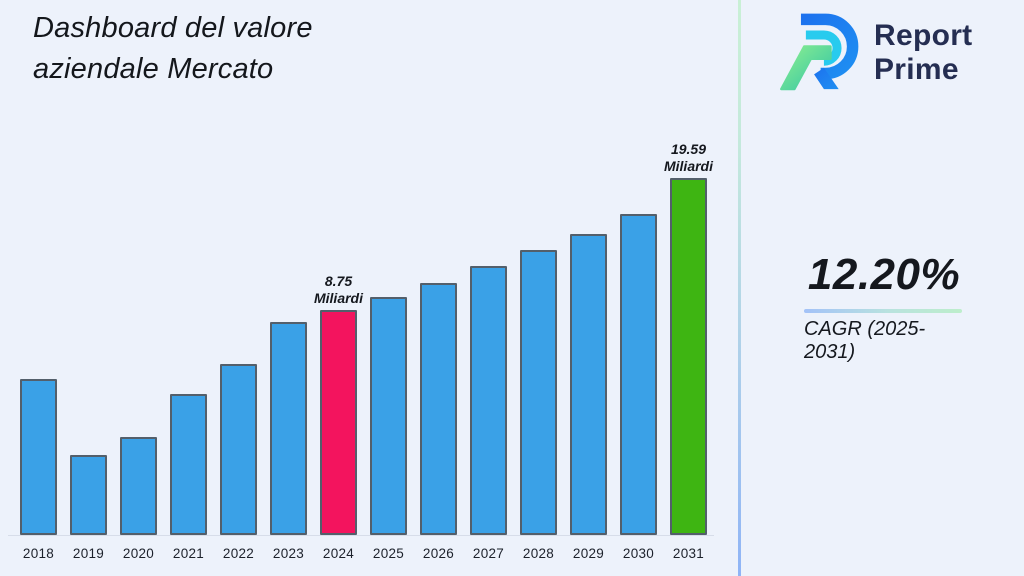  What do you see at coordinates (173, 49) in the screenshot?
I see `page-title: Dashboard del valore aziendale Mercato` at bounding box center [173, 49].